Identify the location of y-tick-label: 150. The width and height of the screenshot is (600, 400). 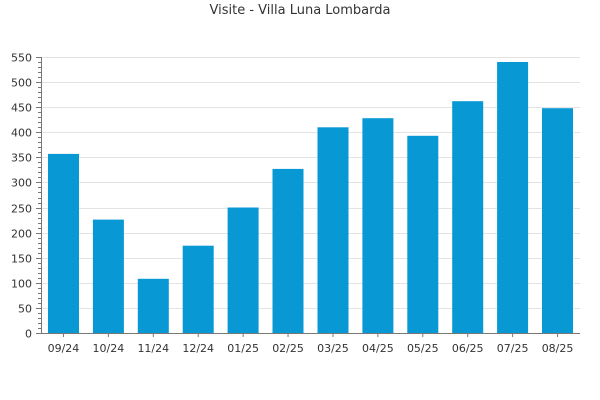
(21, 259).